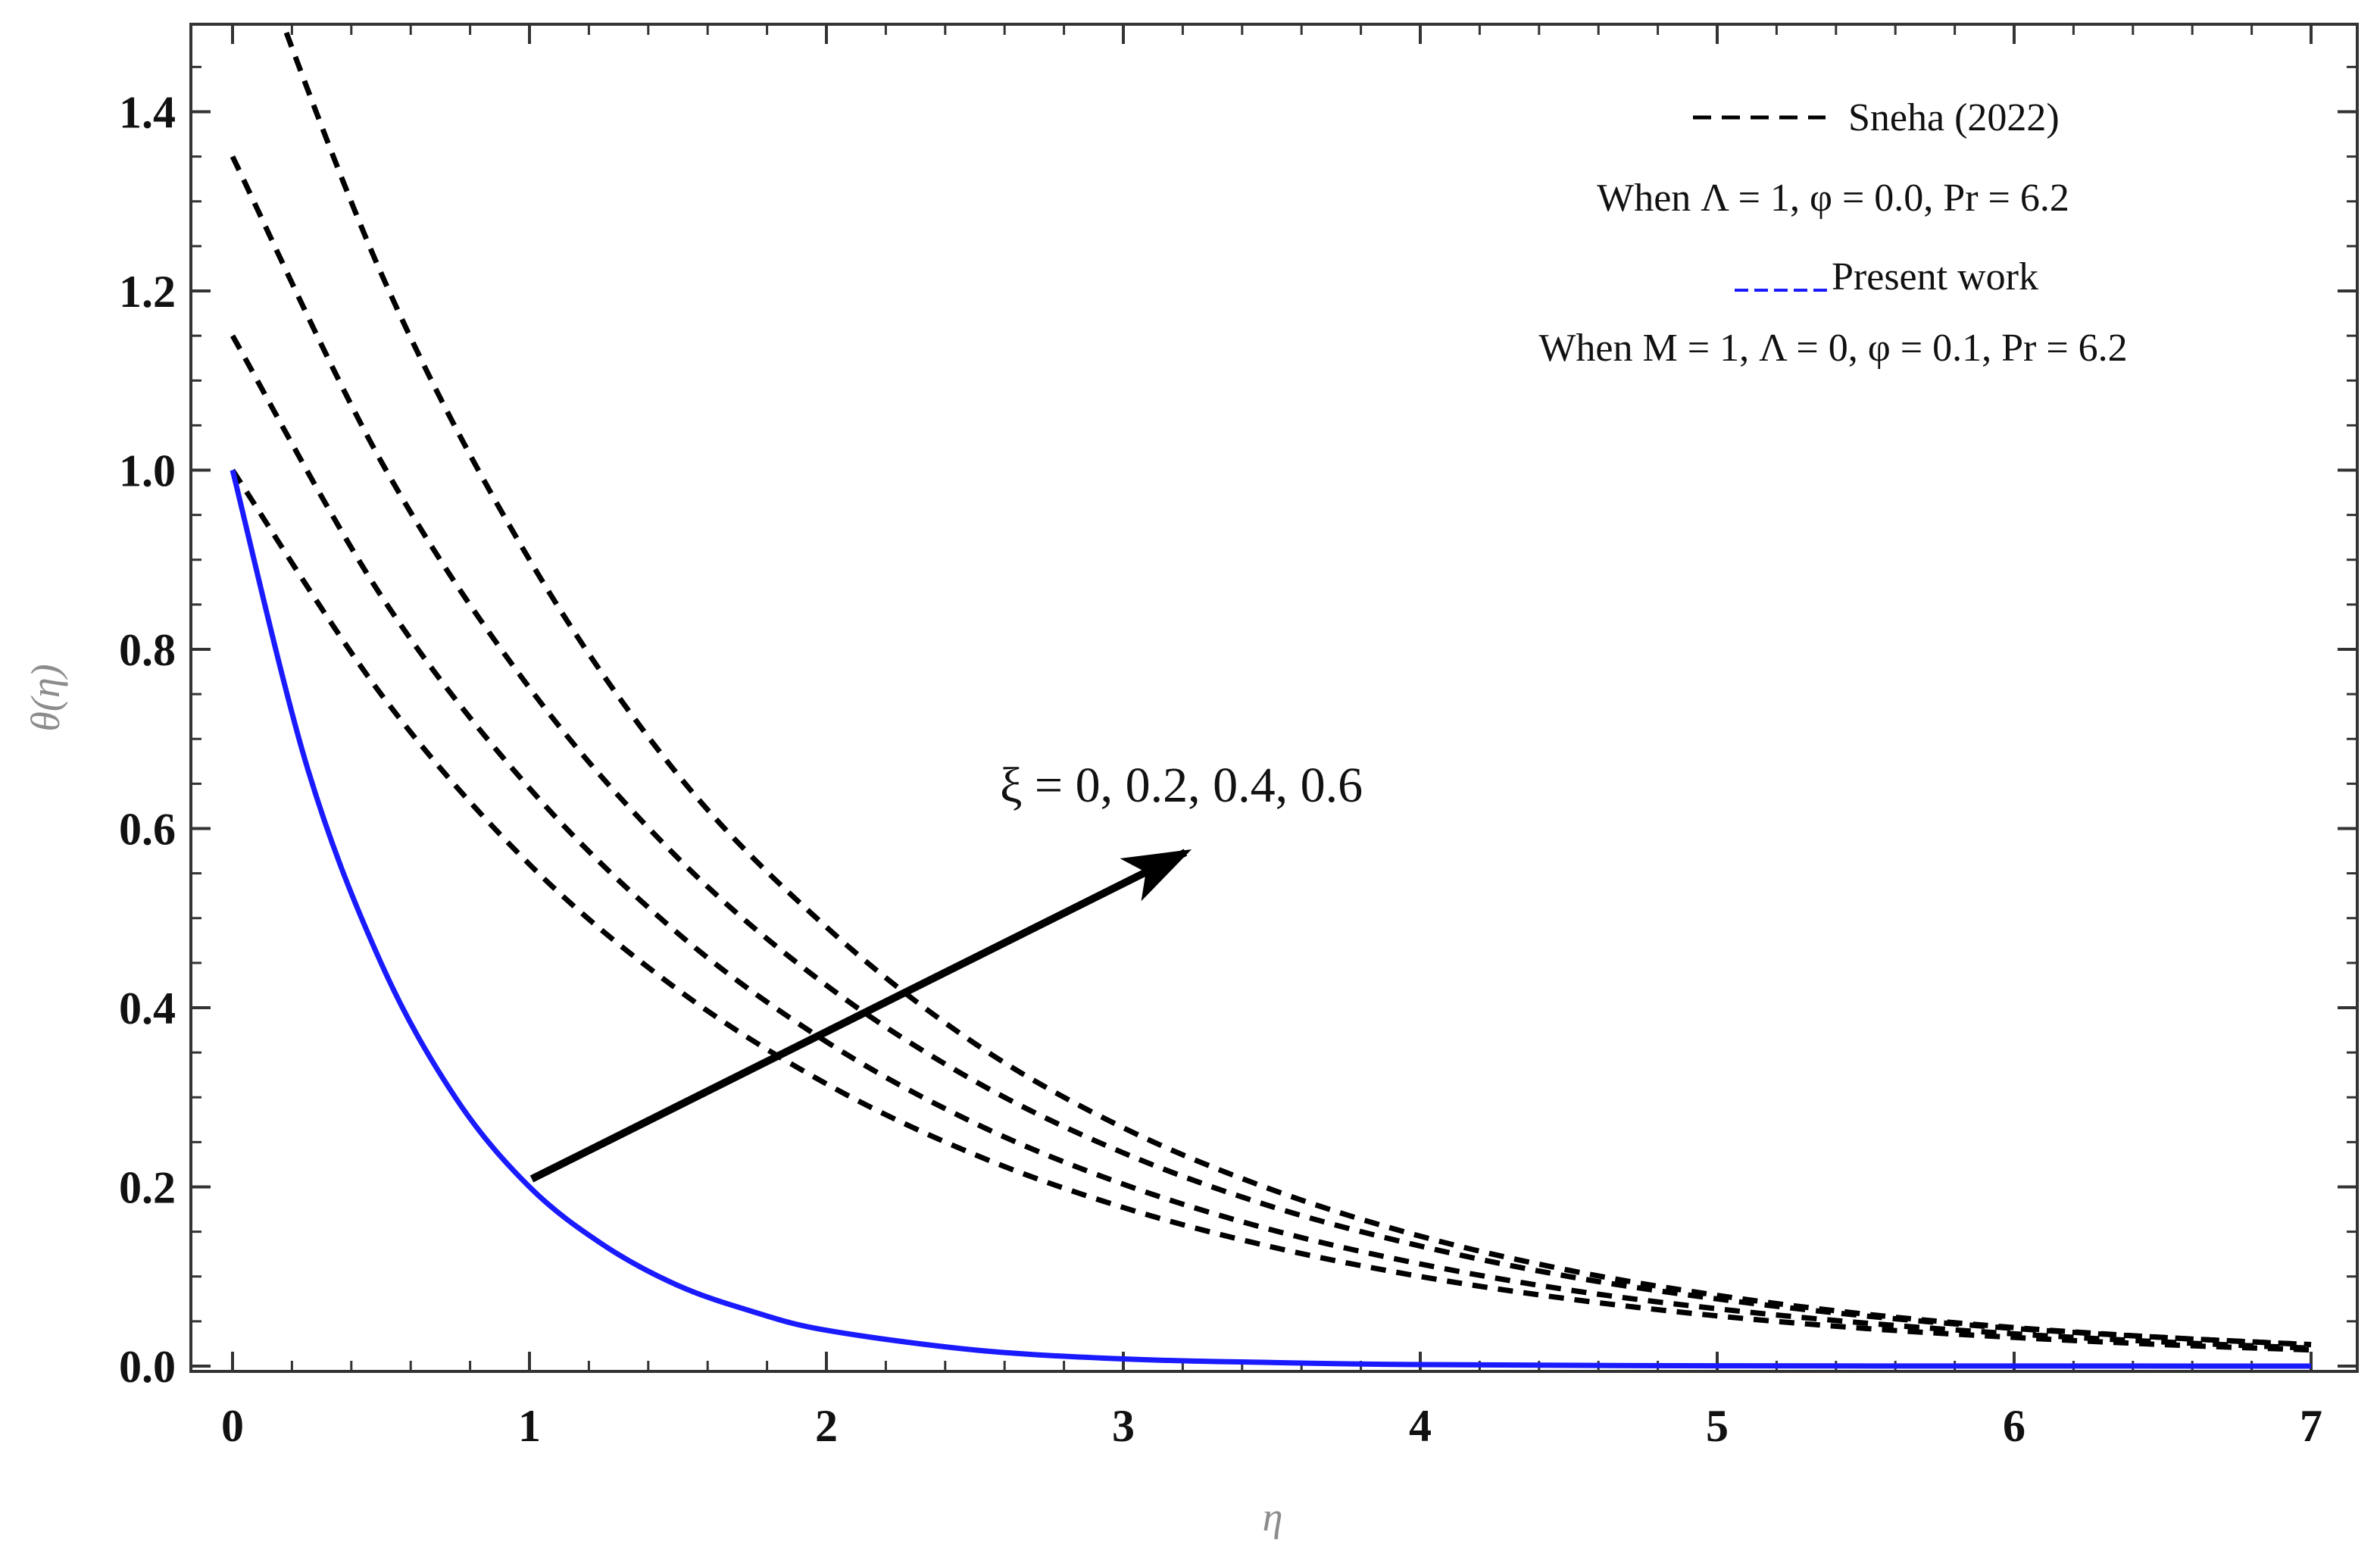 This screenshot has height=1554, width=2380. Describe the element at coordinates (1954, 117) in the screenshot. I see `legend-label-sneha: Sneha (2022)` at that location.